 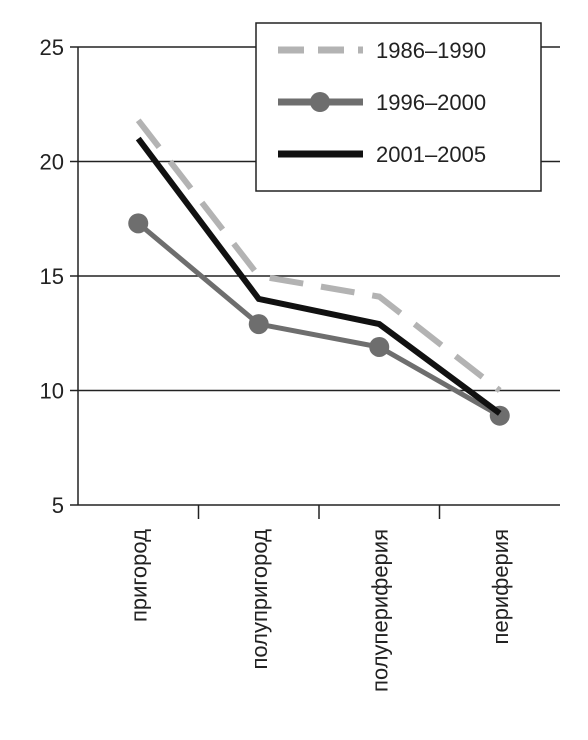 I want to click on y-tick-label: 15, so click(x=52, y=276).